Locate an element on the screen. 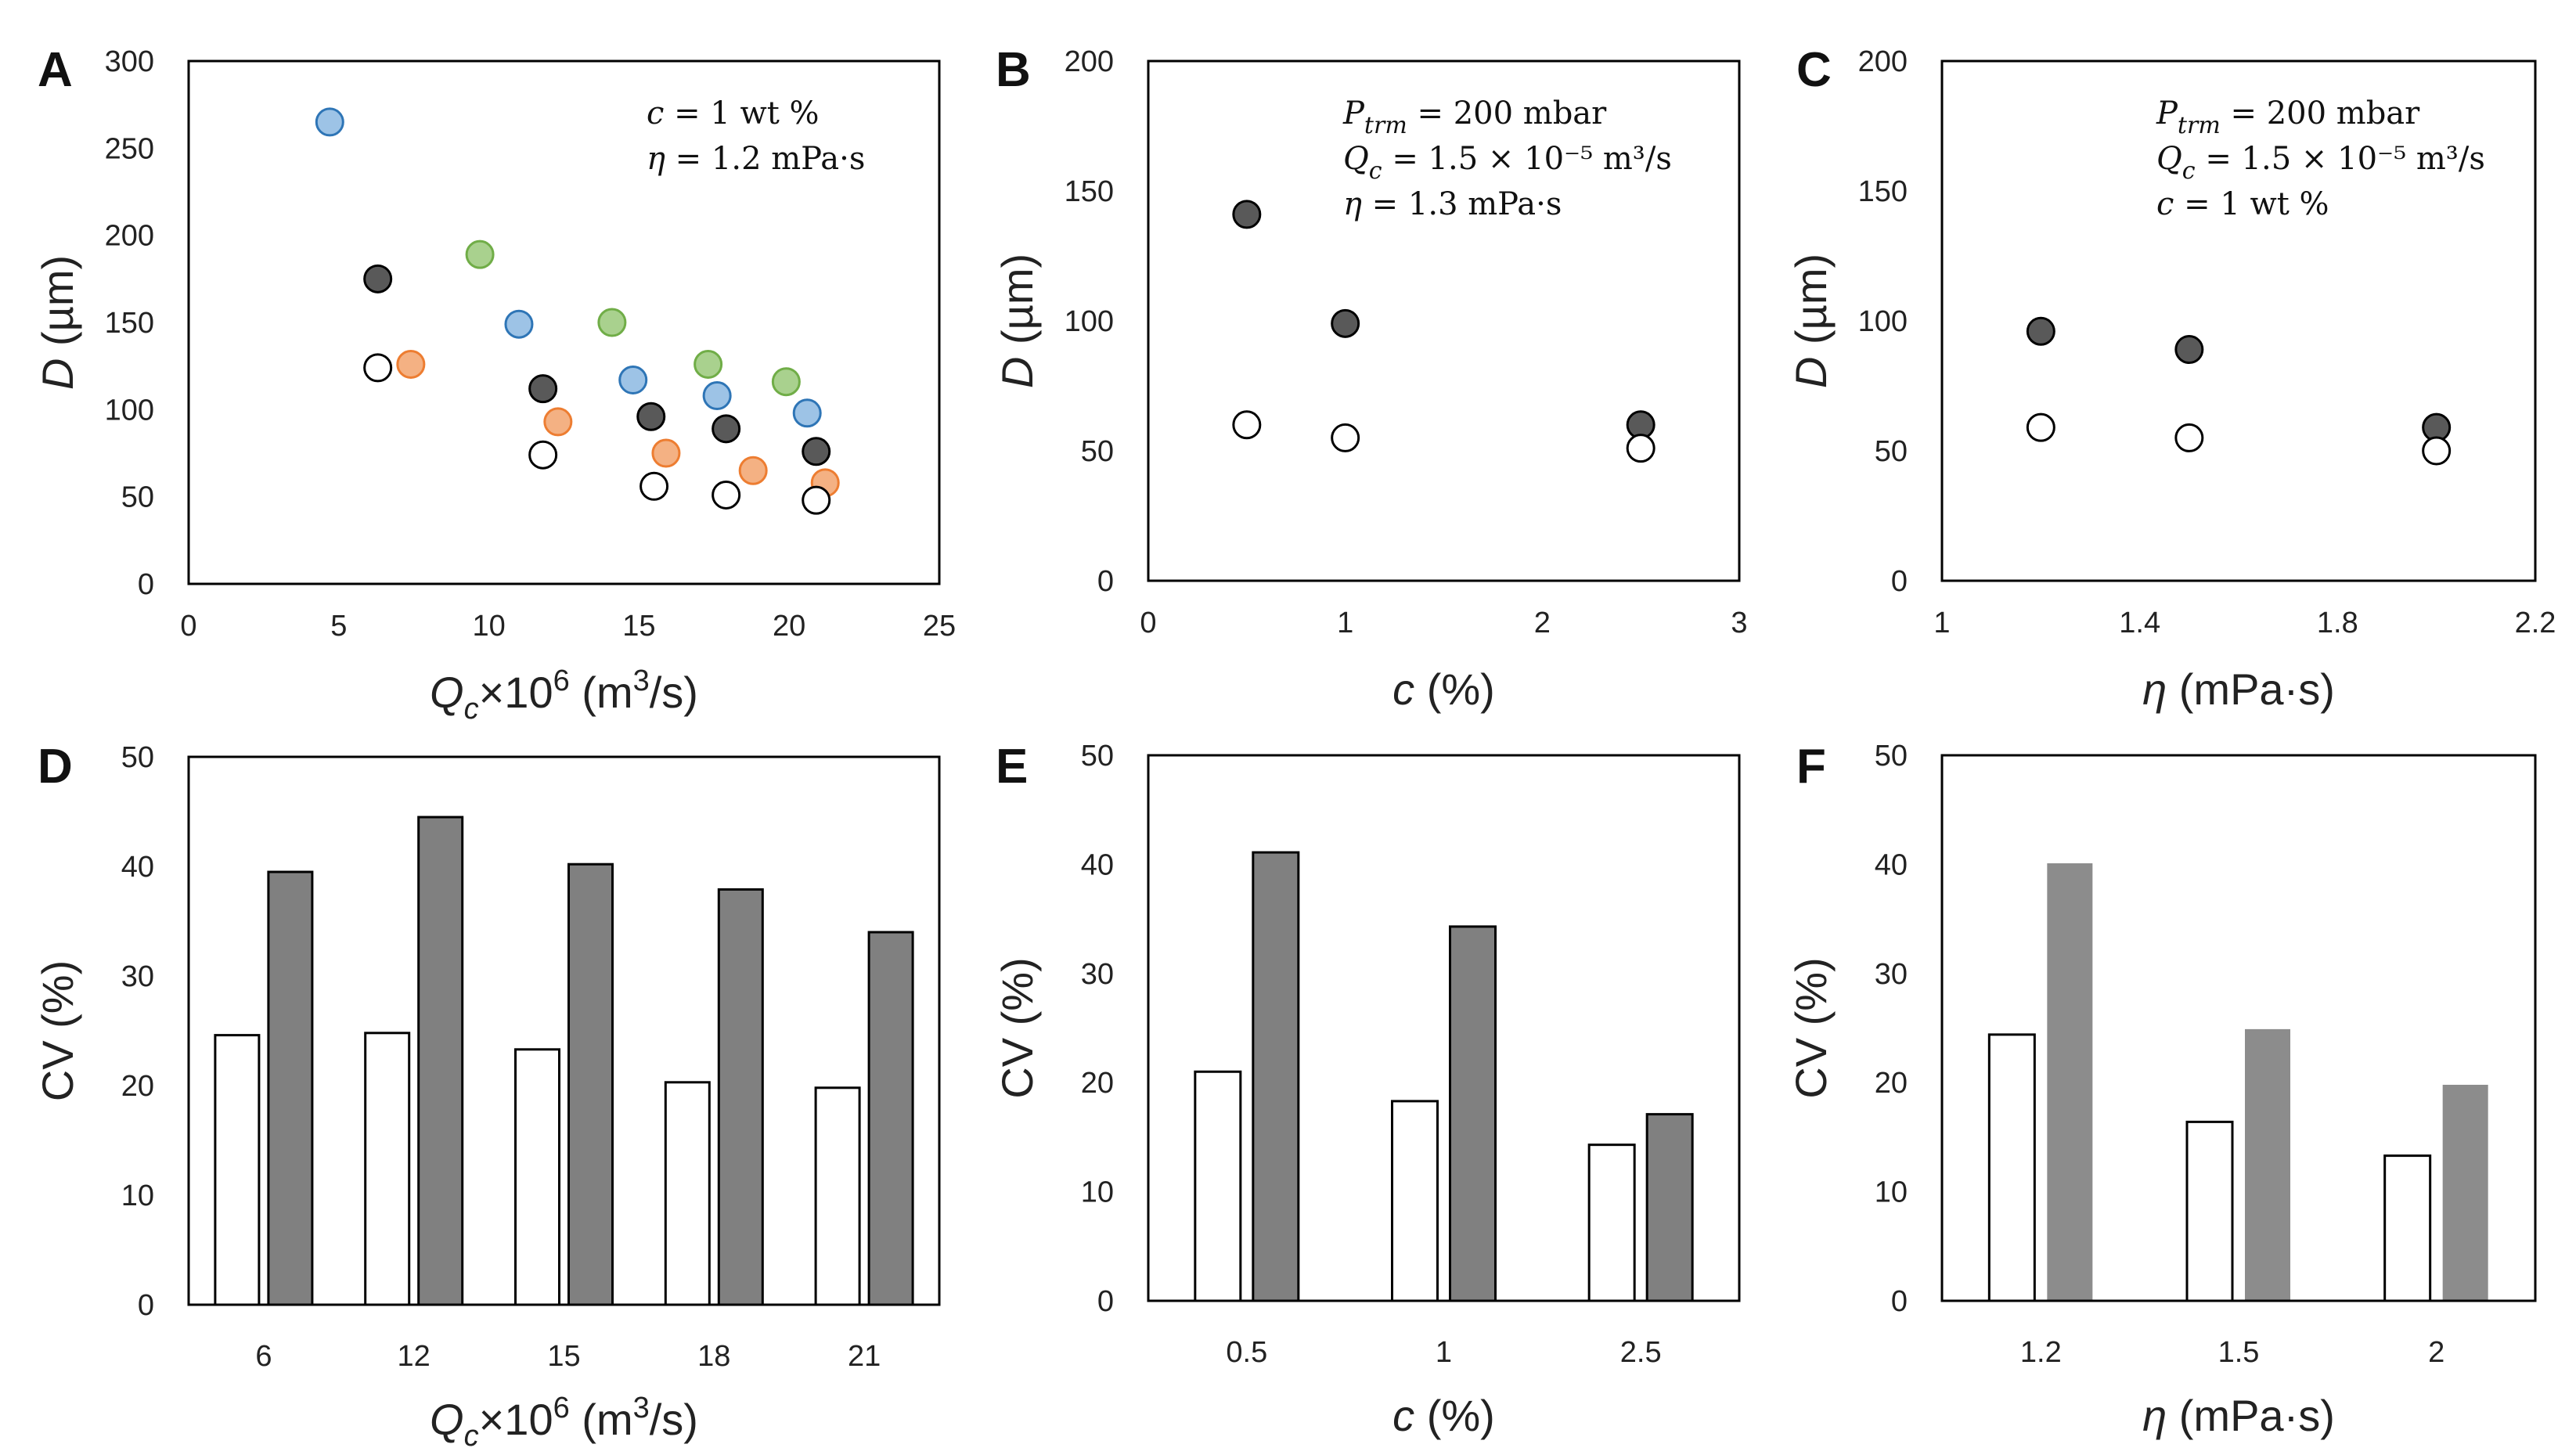 This screenshot has height=1455, width=2576. x-tick-label: 25 is located at coordinates (939, 626).